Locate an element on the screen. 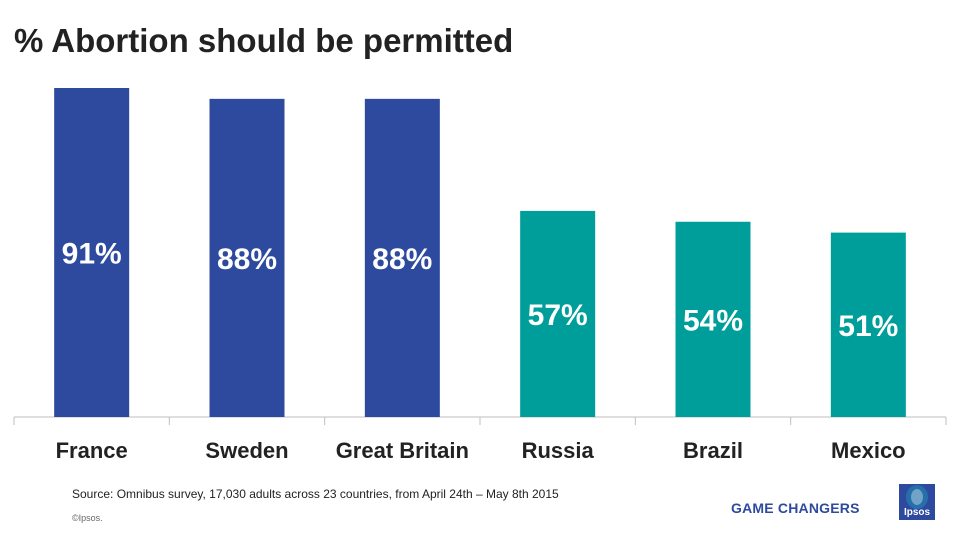  x-tick-label: Mexico is located at coordinates (868, 450).